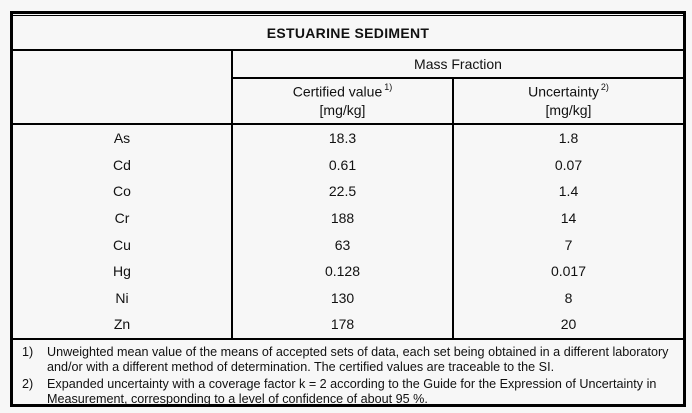  What do you see at coordinates (568, 191) in the screenshot?
I see `uncertainty-value: 1.4` at bounding box center [568, 191].